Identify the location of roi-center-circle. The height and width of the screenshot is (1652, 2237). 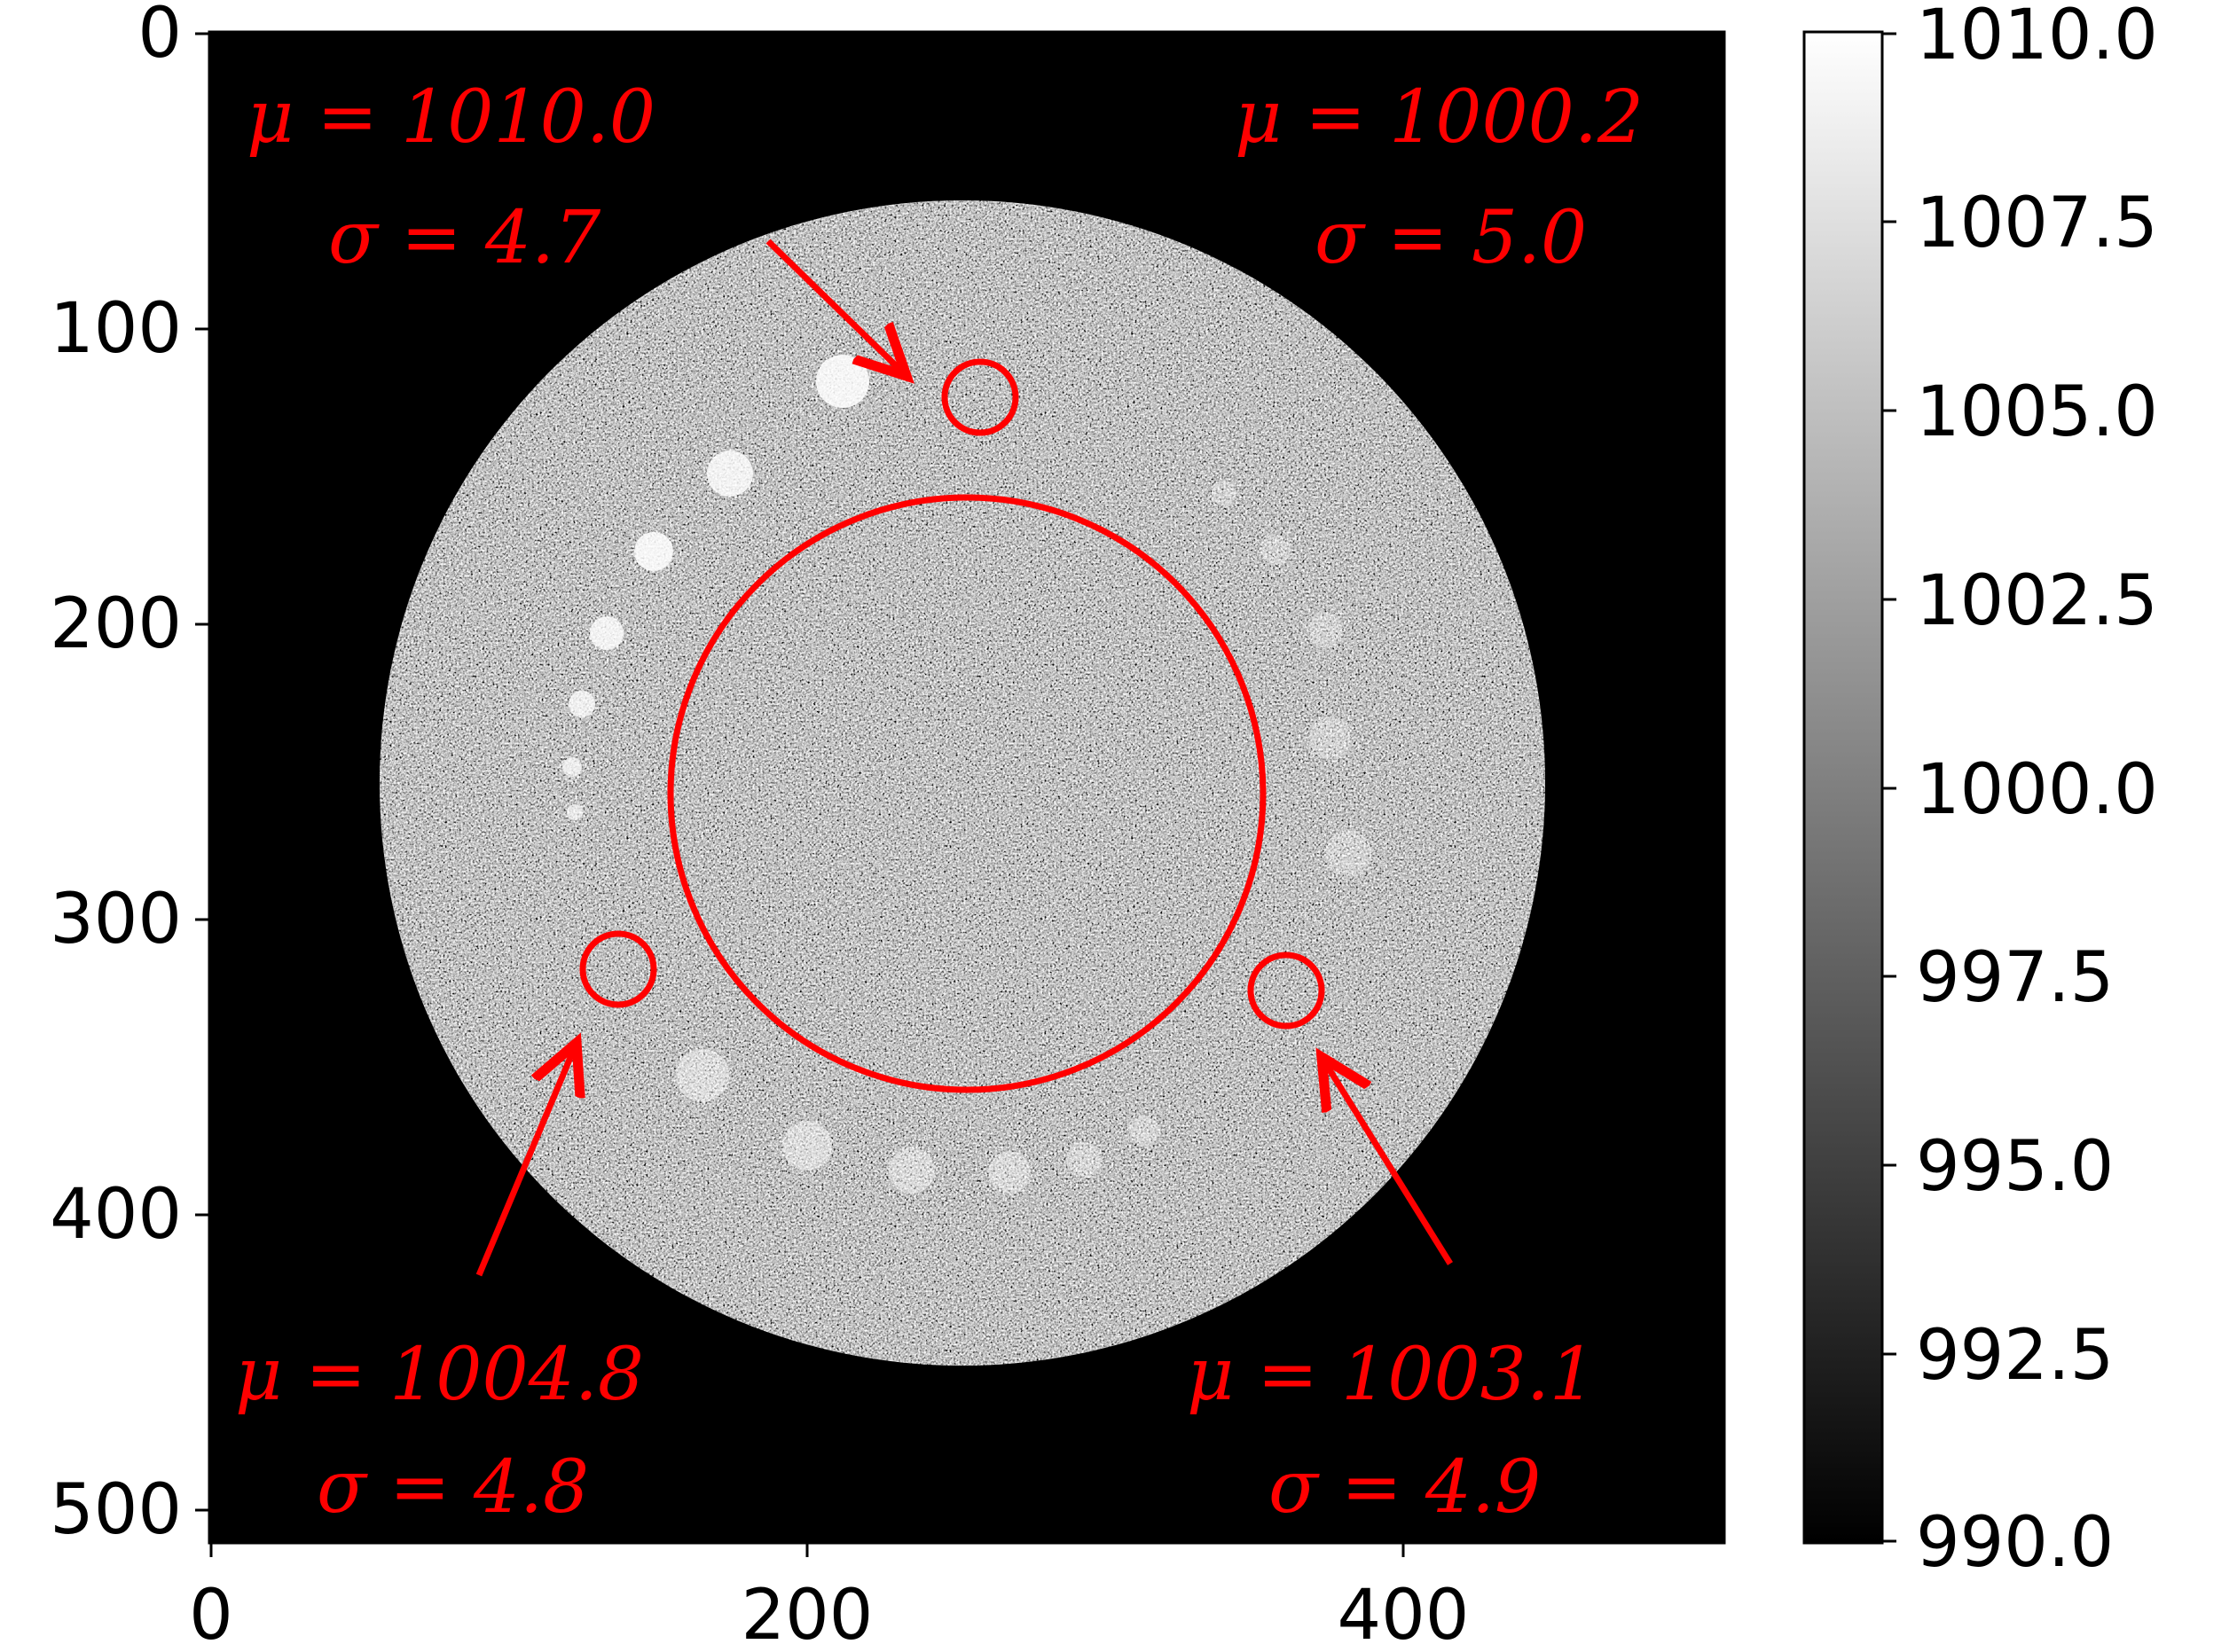
(967, 794).